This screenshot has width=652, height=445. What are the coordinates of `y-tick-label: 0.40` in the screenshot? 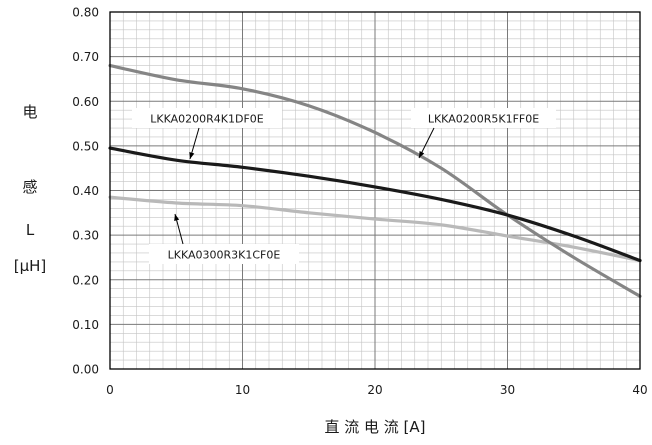 It's located at (85, 191).